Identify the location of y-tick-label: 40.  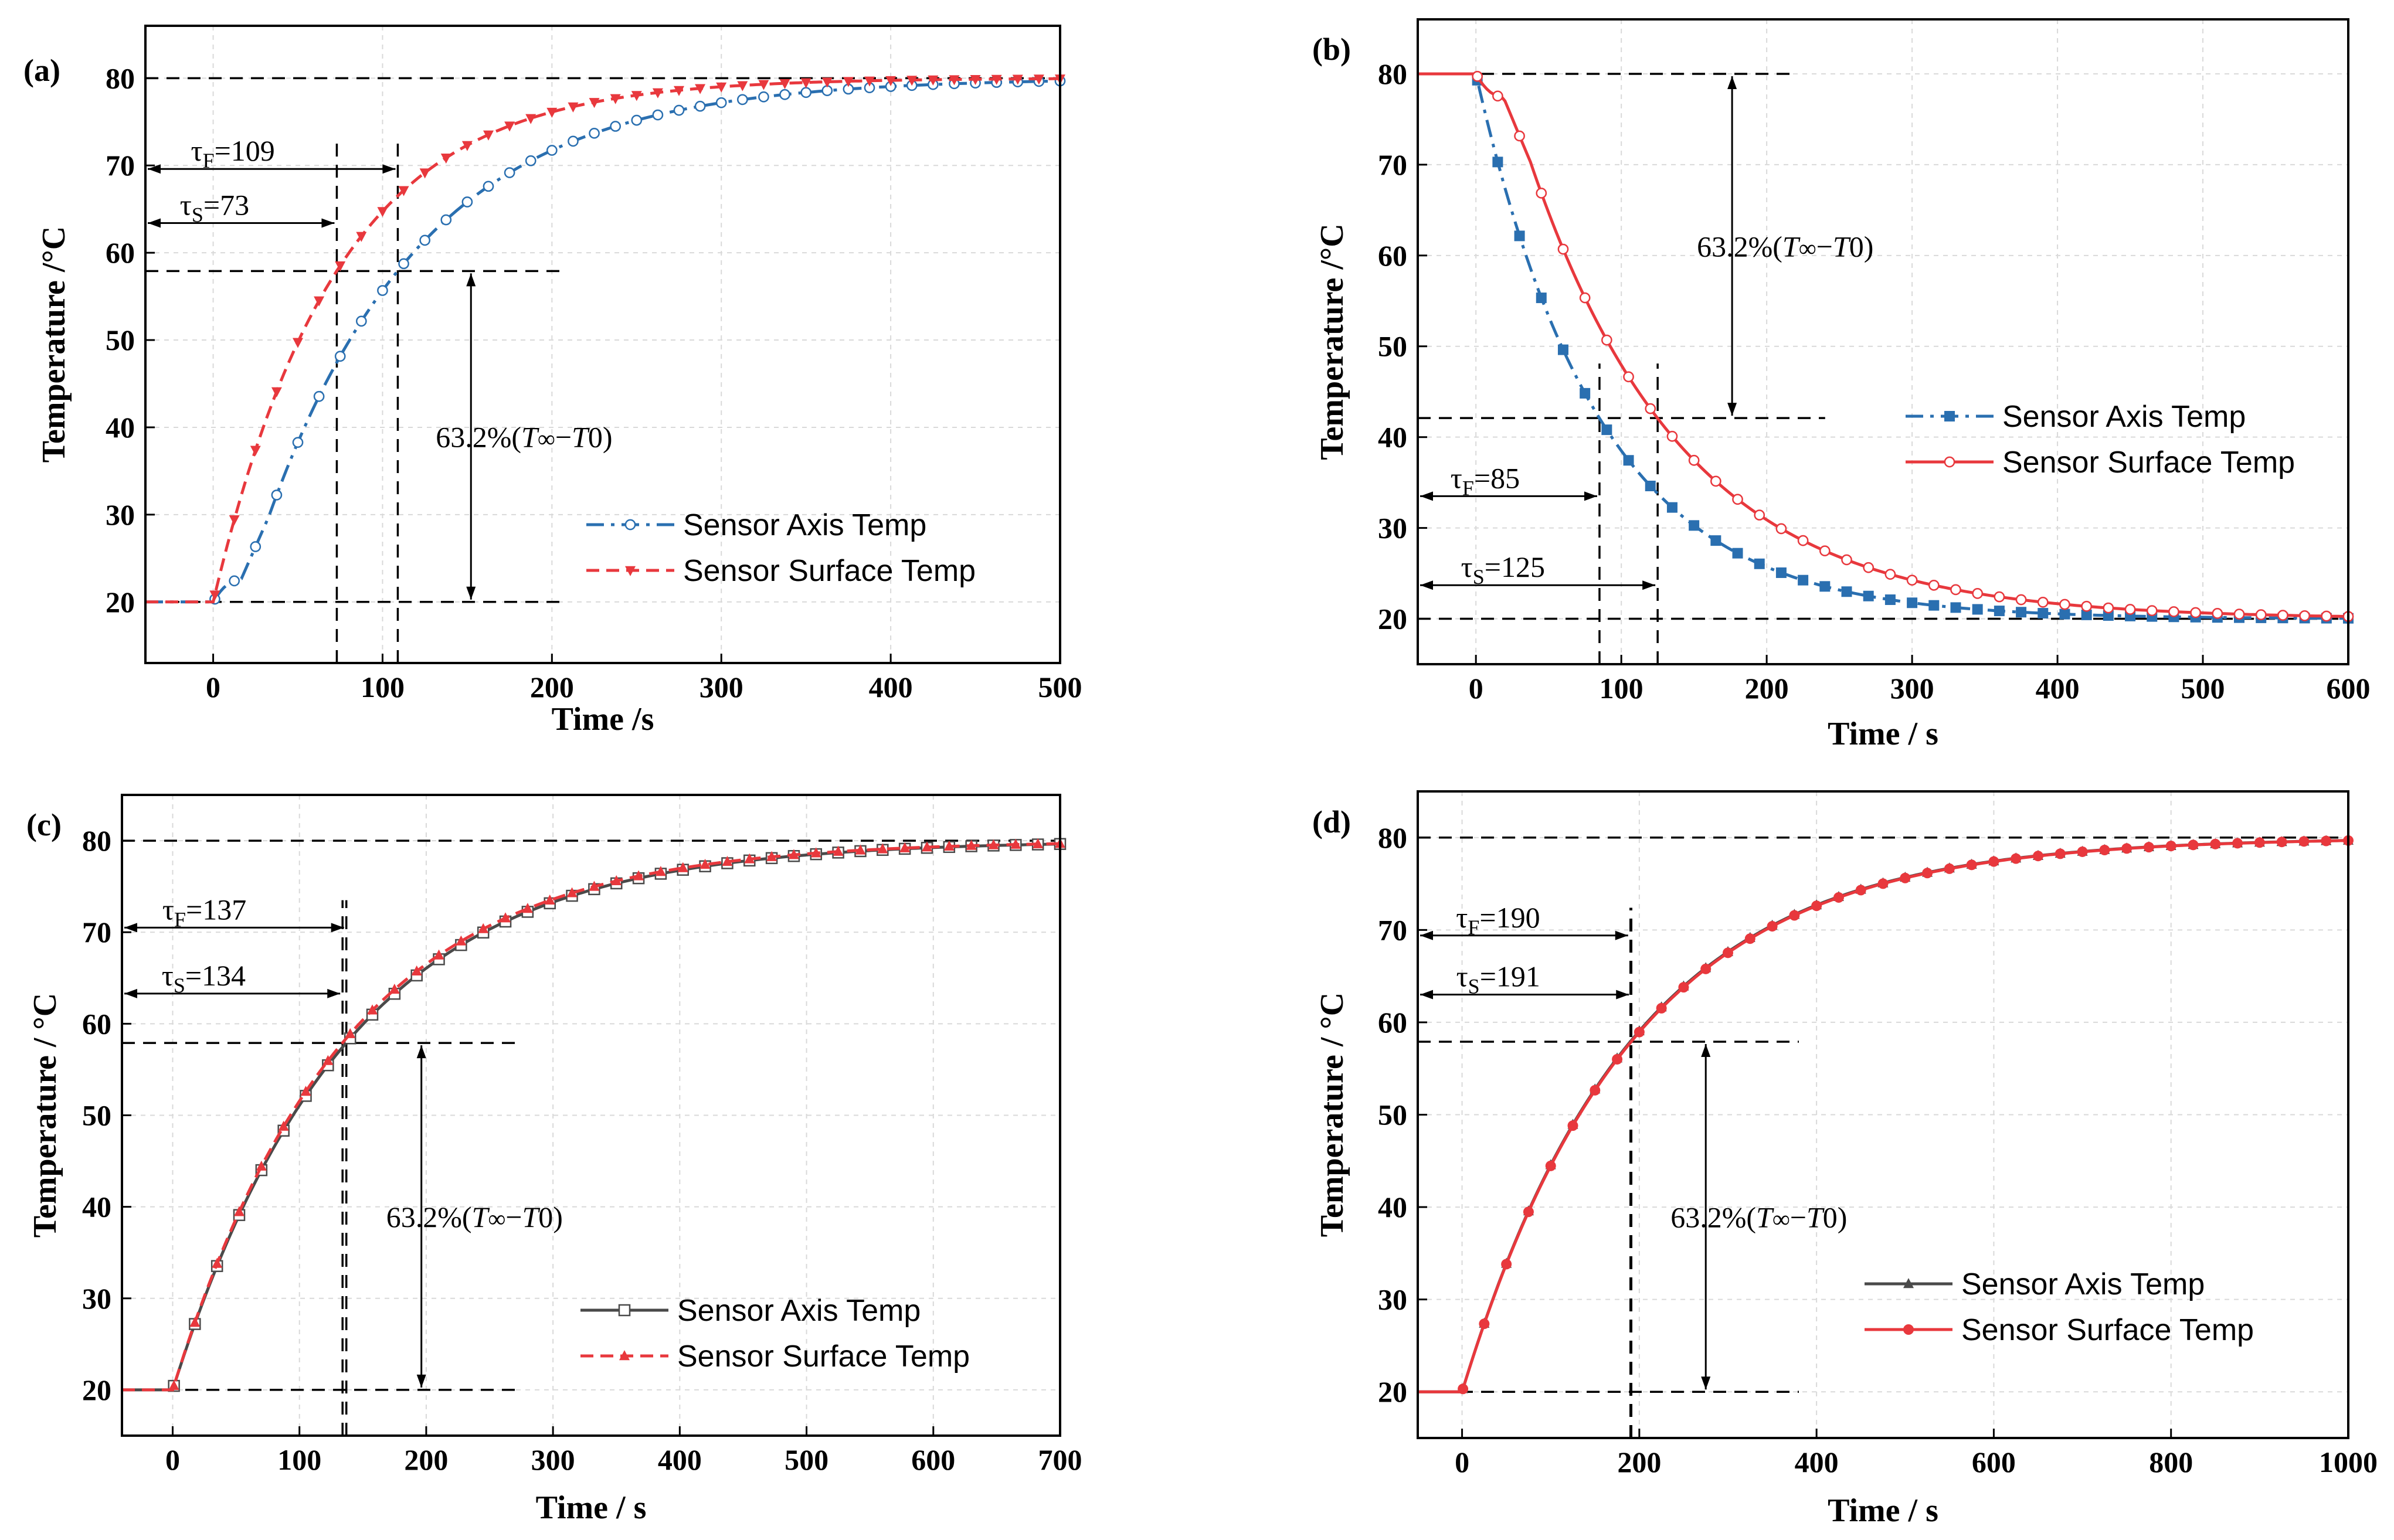
(96, 1207).